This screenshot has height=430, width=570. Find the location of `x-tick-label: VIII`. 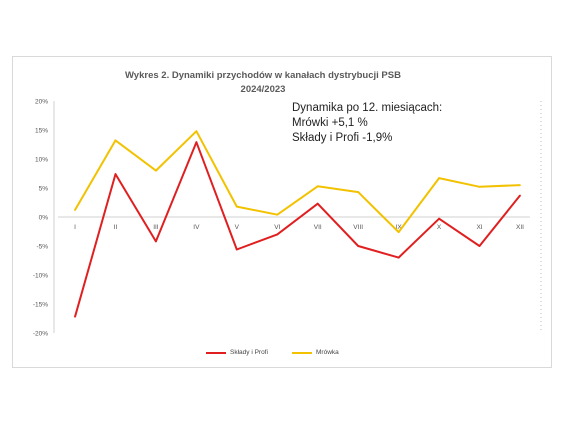

x-tick-label: VIII is located at coordinates (358, 227).